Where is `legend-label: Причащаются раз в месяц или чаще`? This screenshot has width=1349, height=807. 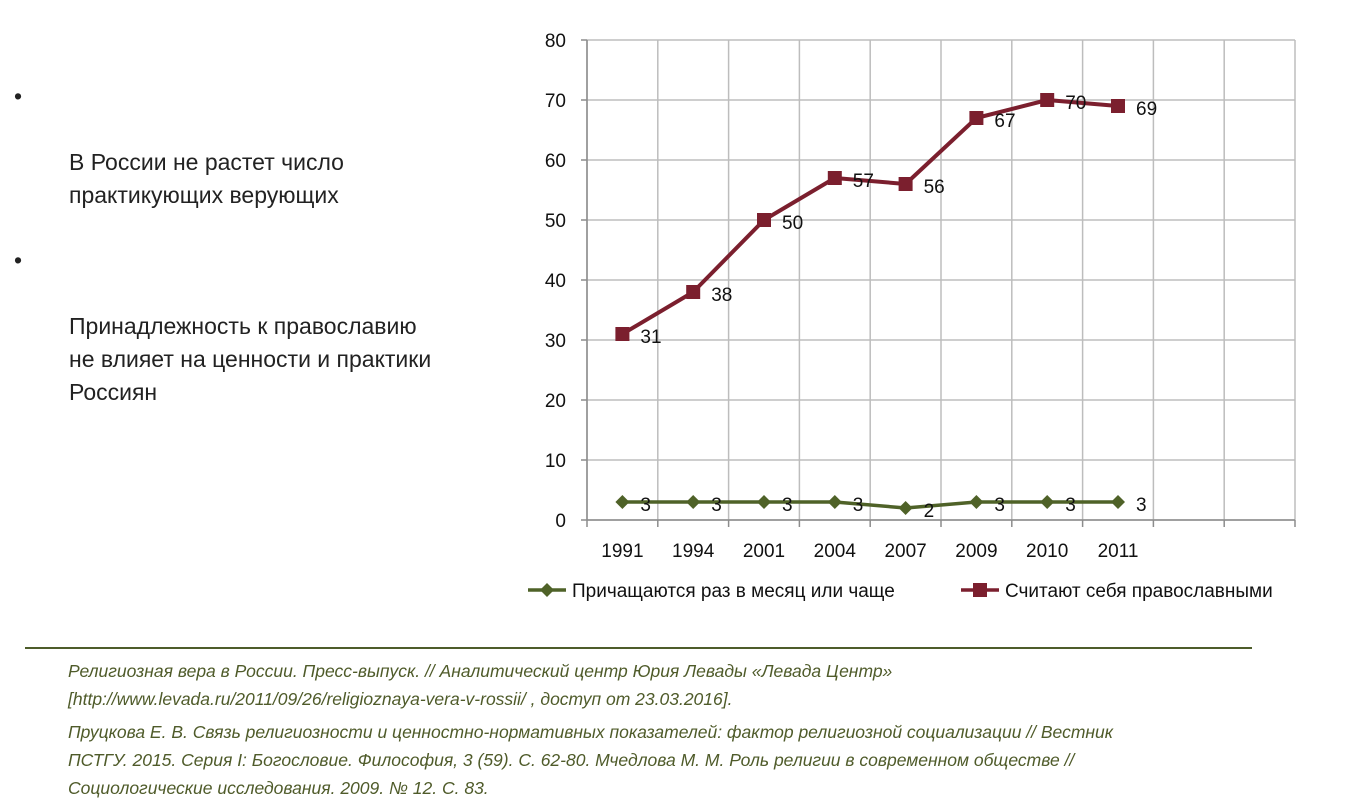 legend-label: Причащаются раз в месяц или чаще is located at coordinates (733, 591).